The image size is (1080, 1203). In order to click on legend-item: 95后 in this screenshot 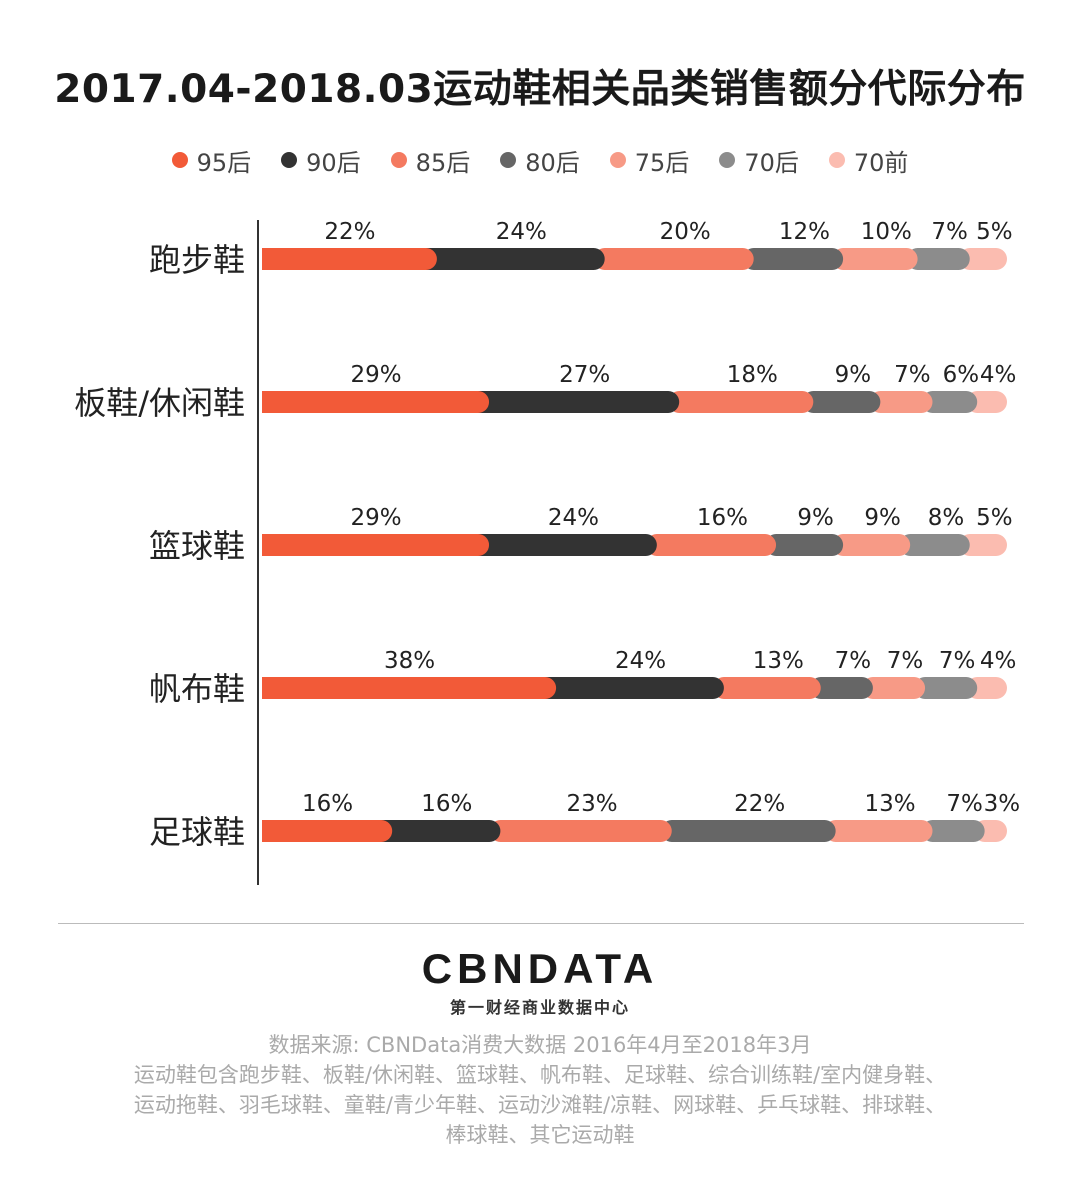, I will do `click(211, 160)`.